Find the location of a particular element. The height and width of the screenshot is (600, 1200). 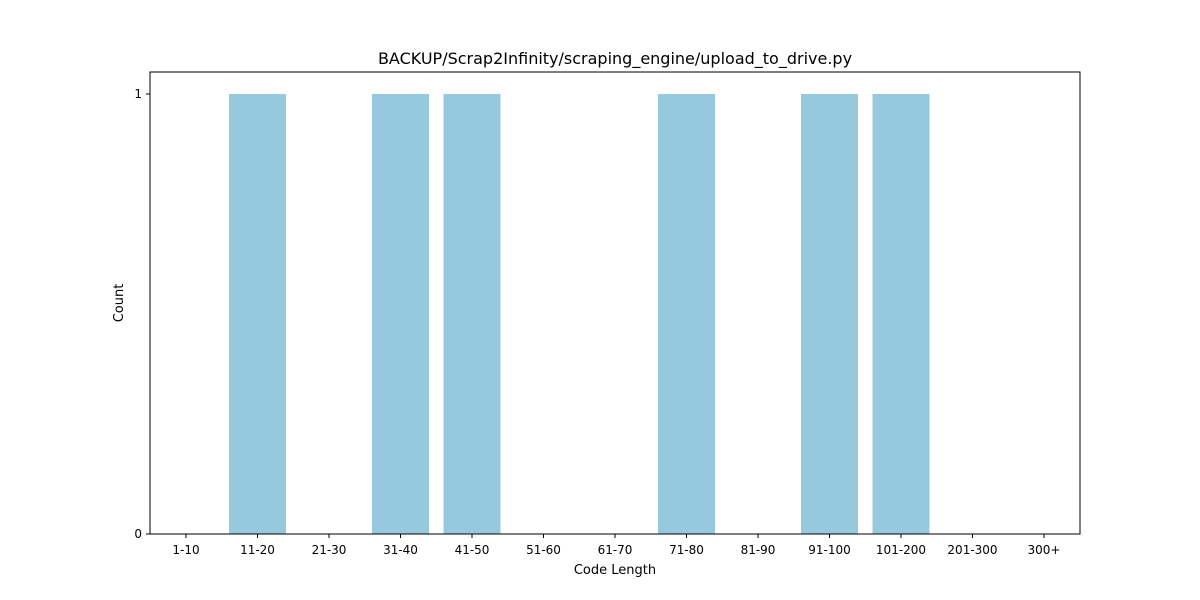

x-tick-label-61-70: 61-70 is located at coordinates (615, 550).